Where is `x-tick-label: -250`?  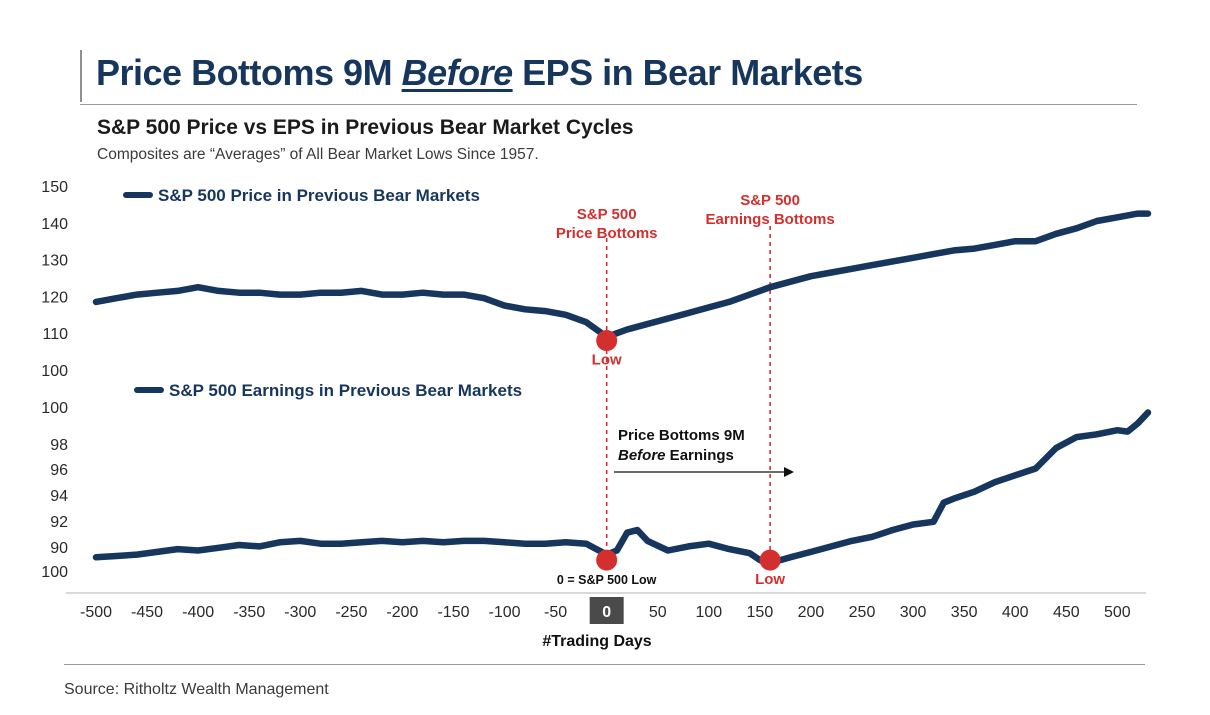 x-tick-label: -250 is located at coordinates (351, 612).